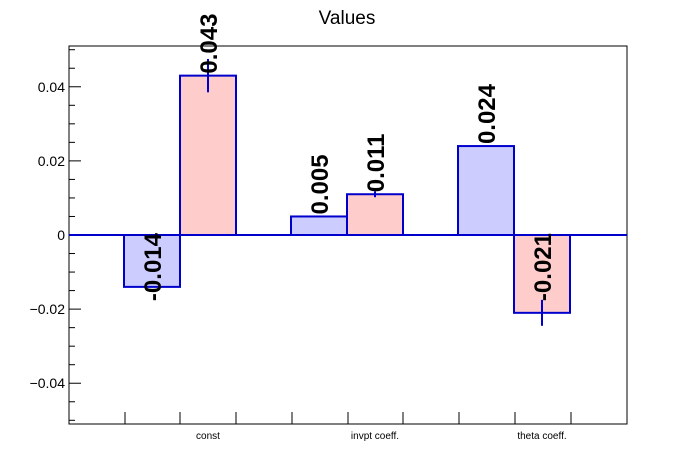  Describe the element at coordinates (320, 184) in the screenshot. I see `data-label: 0.005` at that location.